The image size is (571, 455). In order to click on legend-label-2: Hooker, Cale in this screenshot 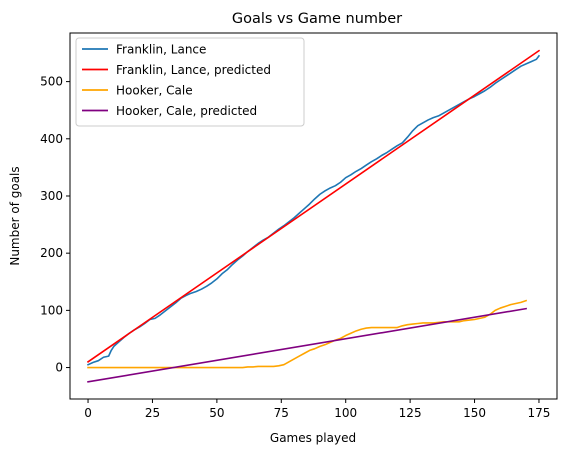, I will do `click(154, 91)`.